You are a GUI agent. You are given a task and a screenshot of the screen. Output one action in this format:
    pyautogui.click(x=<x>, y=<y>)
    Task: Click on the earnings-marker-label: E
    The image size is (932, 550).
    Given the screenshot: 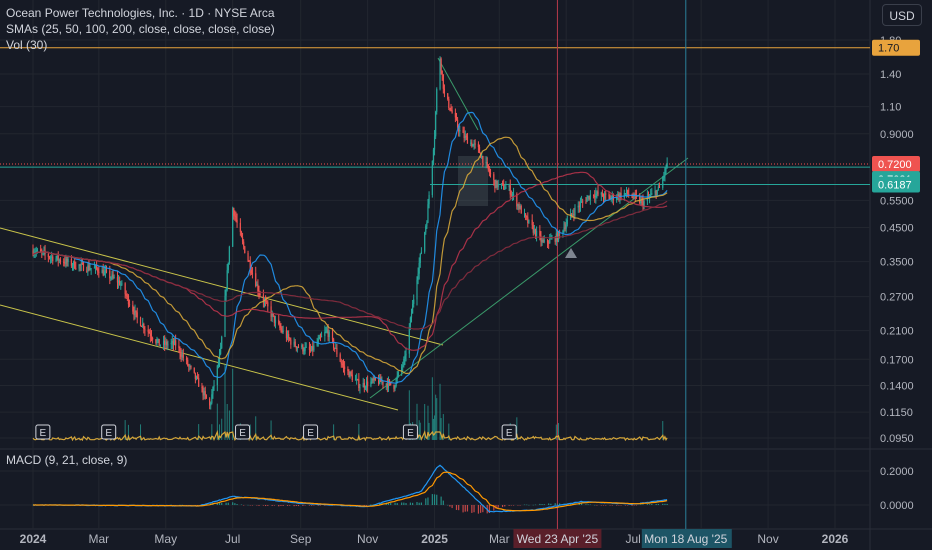 What is the action you would take?
    pyautogui.click(x=410, y=433)
    